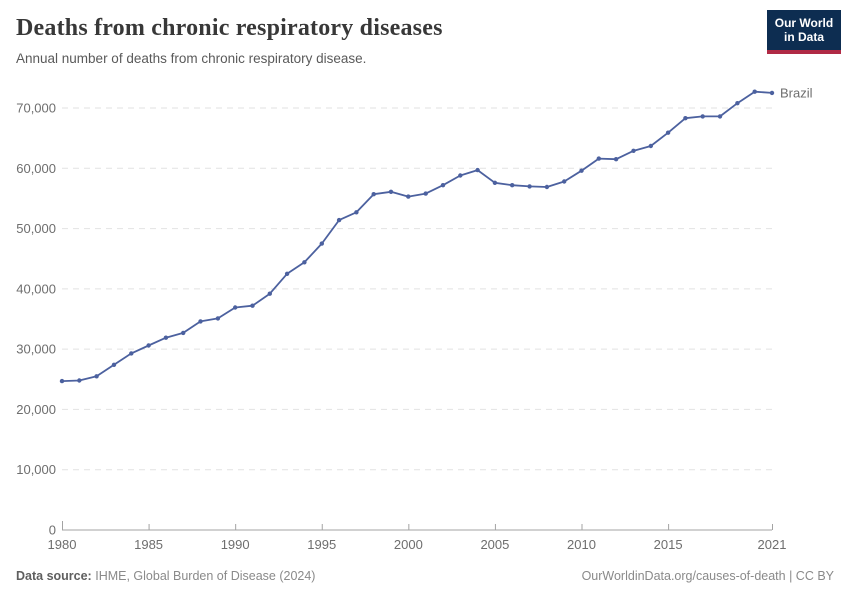 Image resolution: width=850 pixels, height=600 pixels. What do you see at coordinates (803, 37) in the screenshot?
I see `owid-logo-line2: in Data` at bounding box center [803, 37].